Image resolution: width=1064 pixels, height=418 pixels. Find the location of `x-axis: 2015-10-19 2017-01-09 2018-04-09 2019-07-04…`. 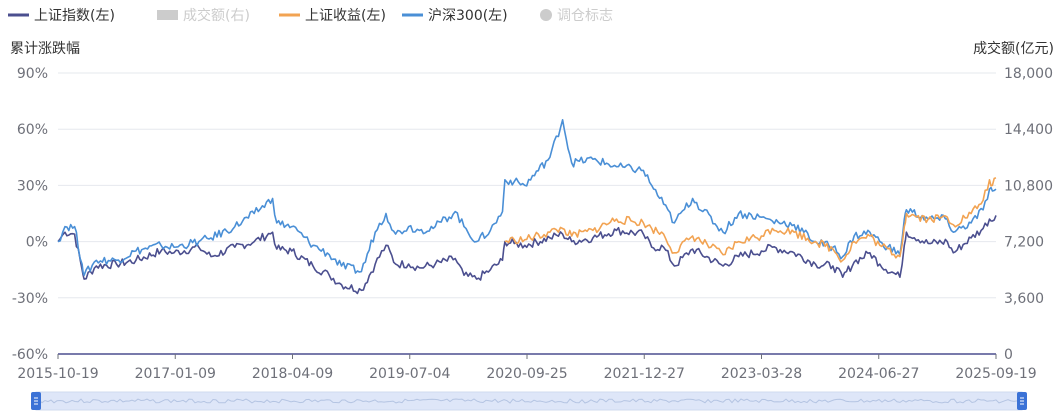

x-axis: 2015-10-19 2017-01-09 2018-04-09 2019-07-04… is located at coordinates (527, 368).